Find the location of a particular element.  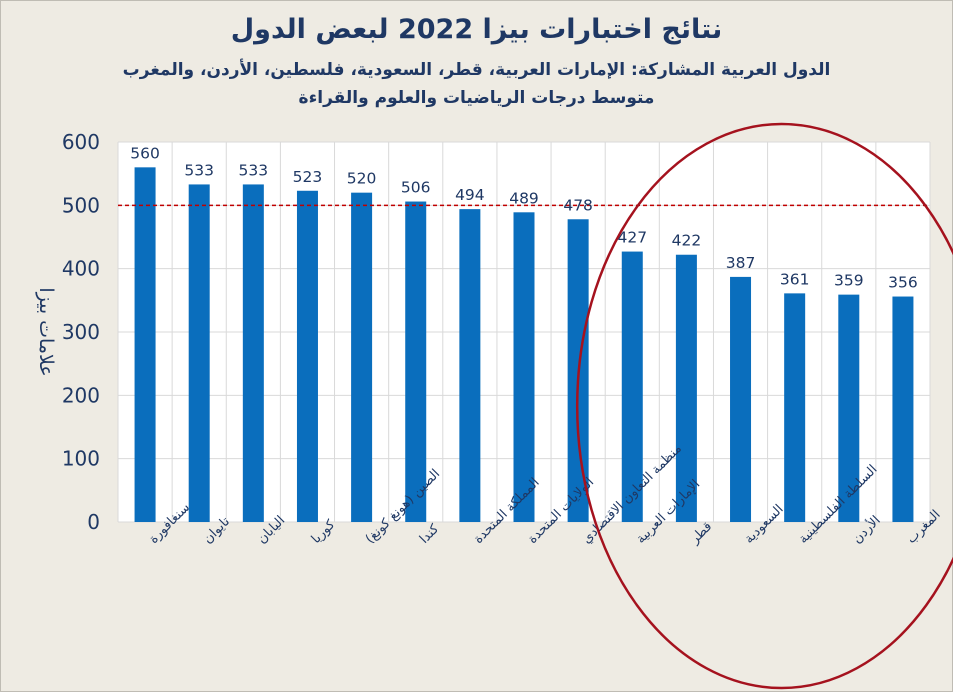

data-label: 560 is located at coordinates (145, 153).